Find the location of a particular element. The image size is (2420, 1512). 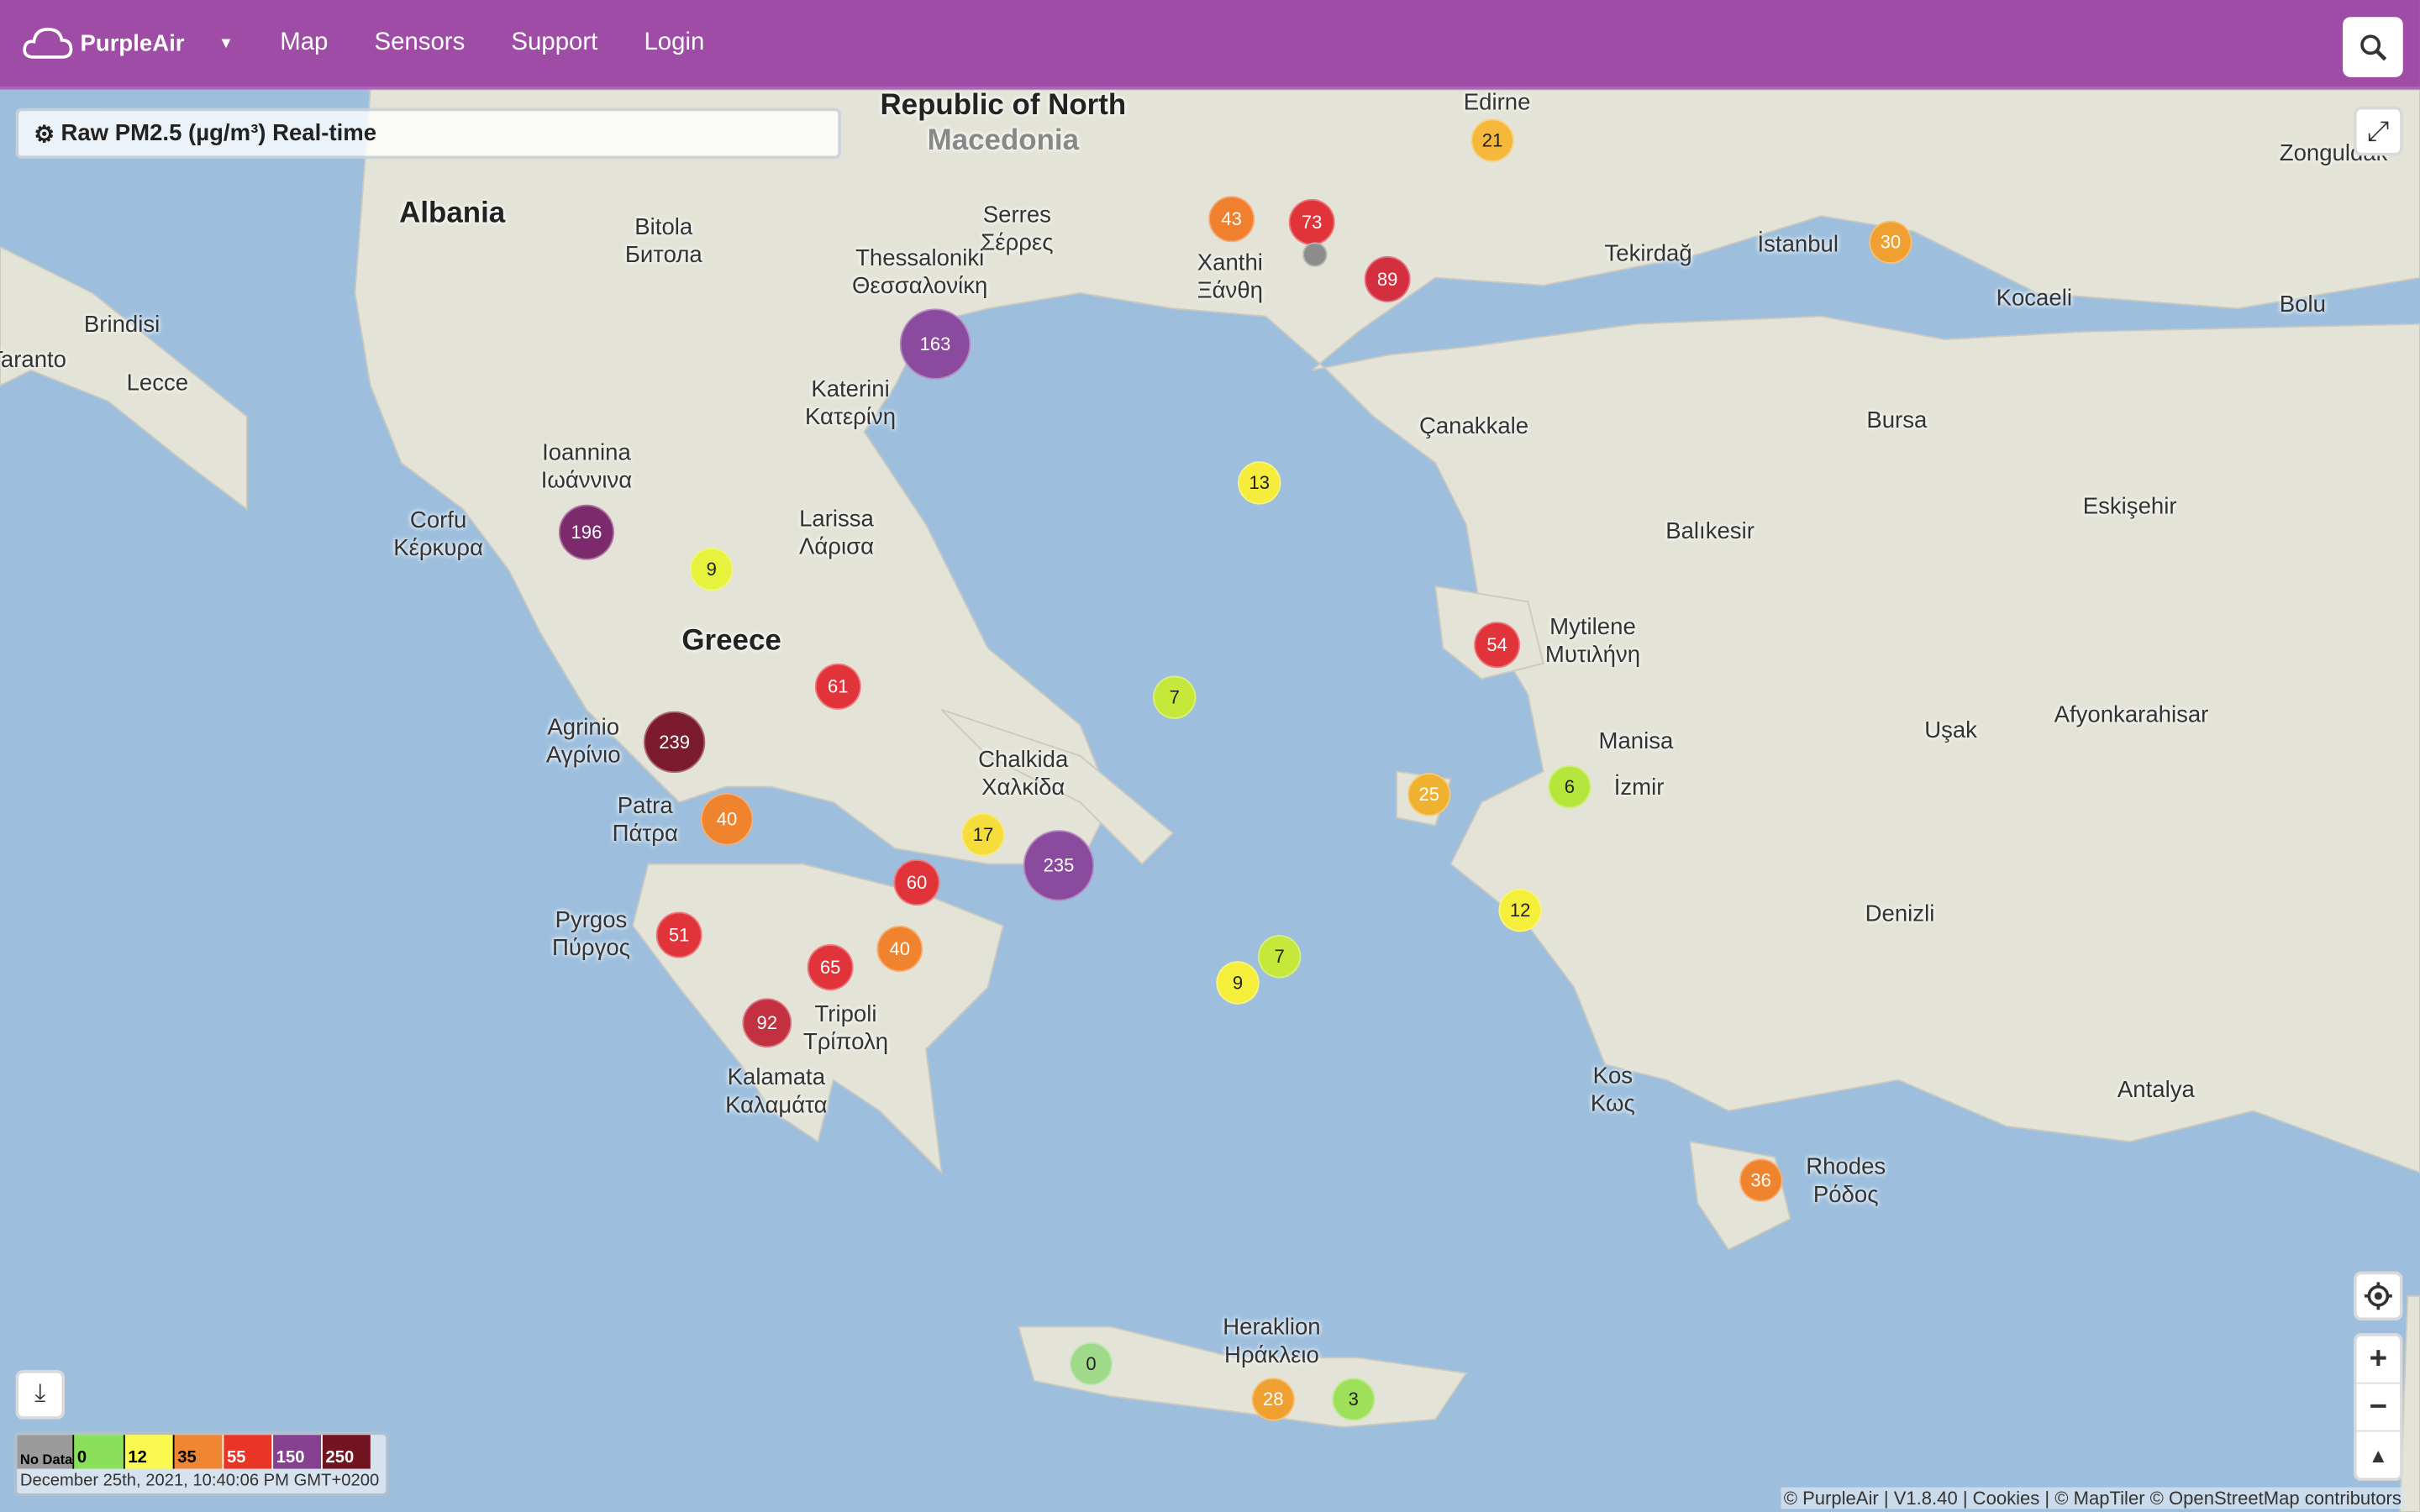

sensor-marker: 54 is located at coordinates (1498, 645).